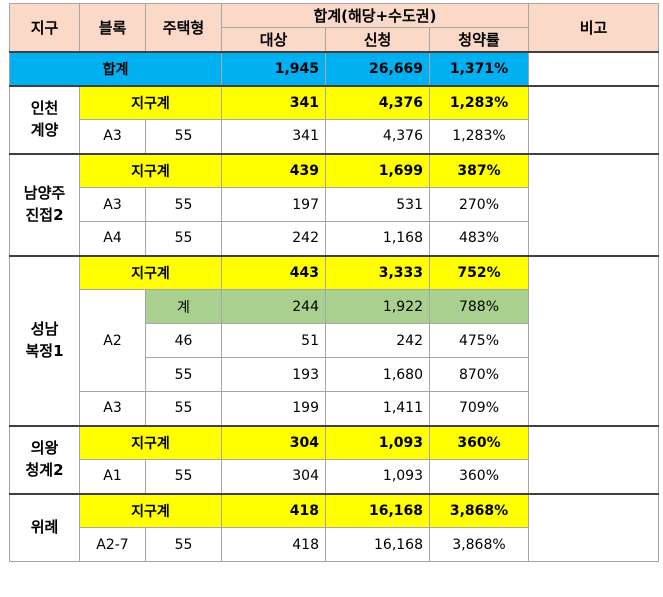 The width and height of the screenshot is (663, 597). I want to click on applied-cell: 16,168, so click(377, 544).